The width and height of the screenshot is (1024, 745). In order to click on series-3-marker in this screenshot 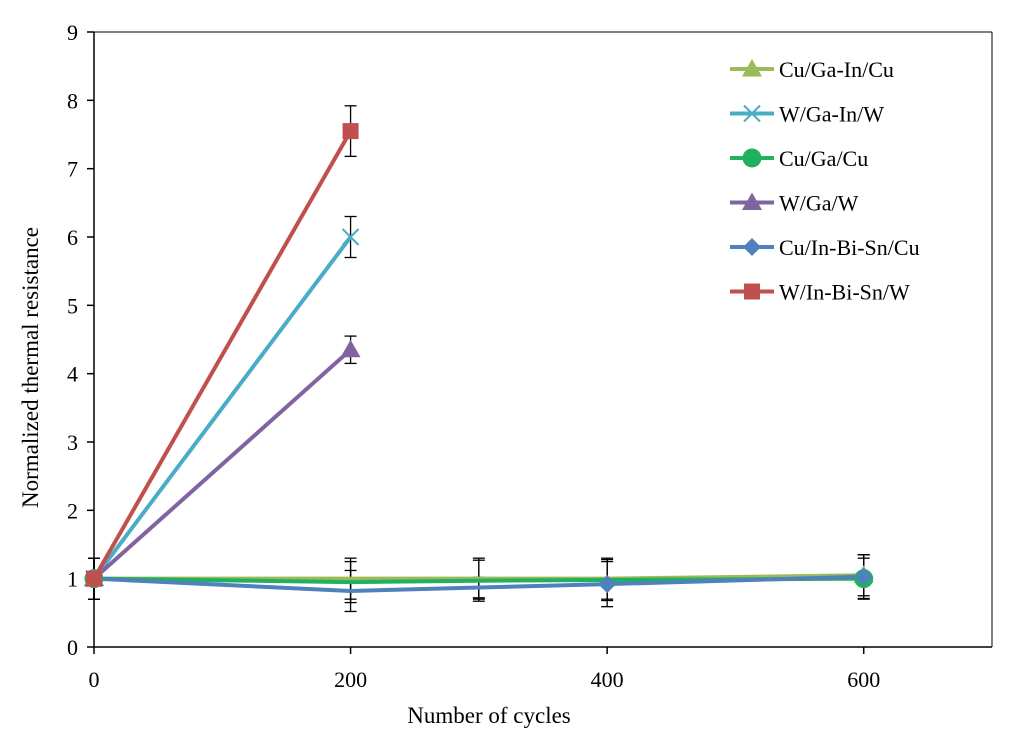, I will do `click(350, 348)`.